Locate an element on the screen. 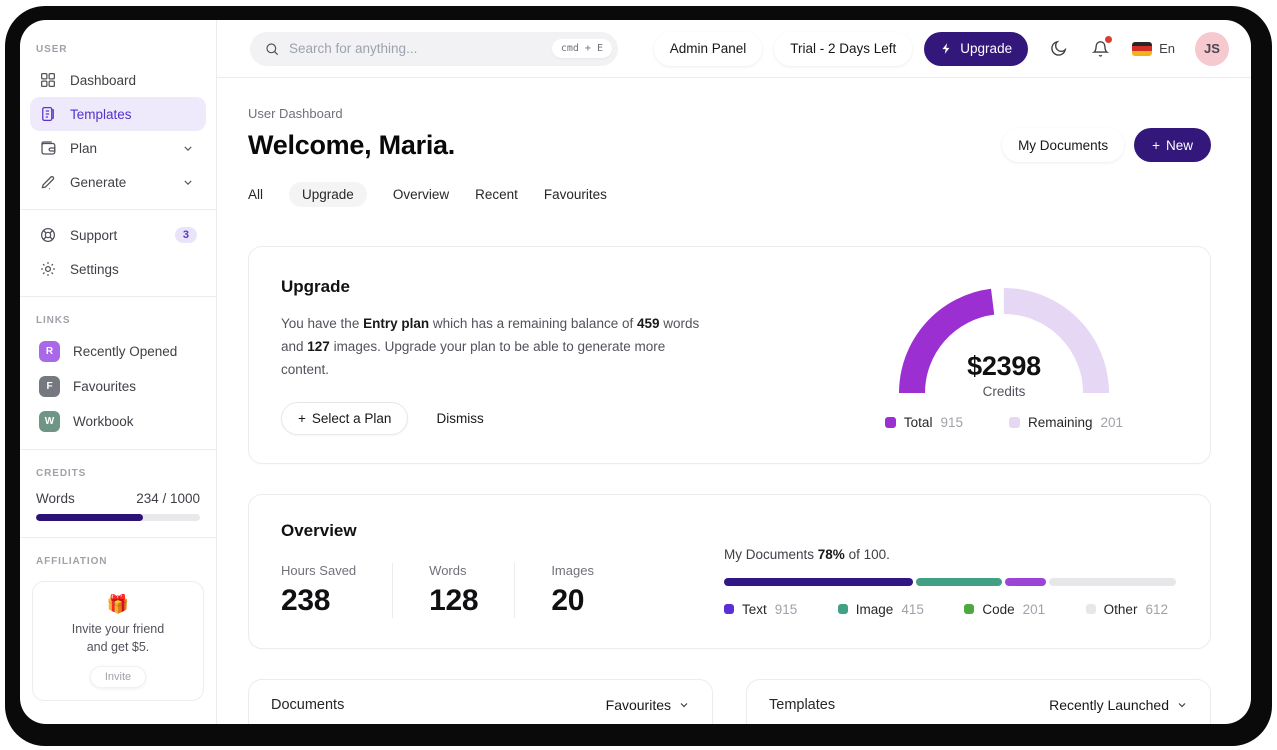  stacked-progress-bar is located at coordinates (950, 581).